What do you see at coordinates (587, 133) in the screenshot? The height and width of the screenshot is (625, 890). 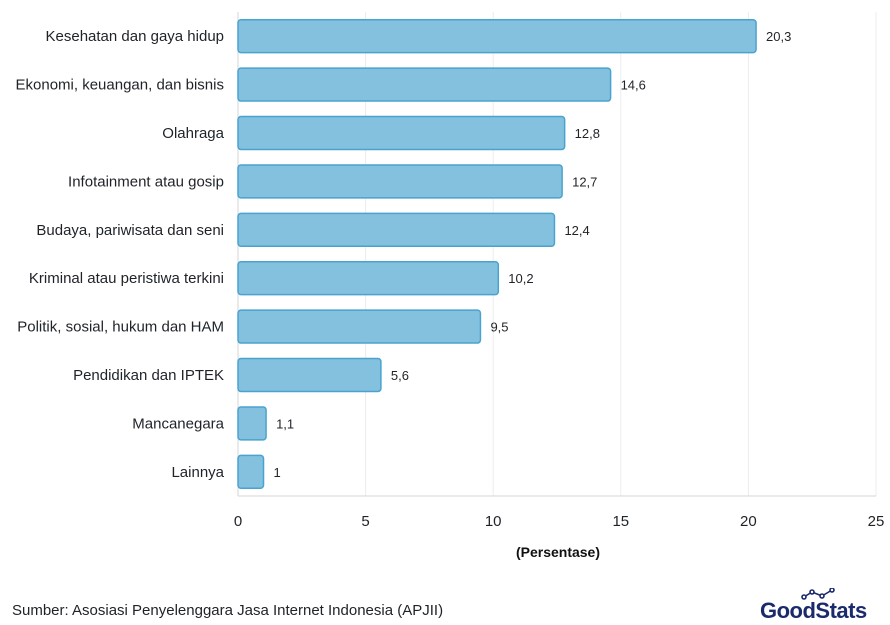 I see `value-label: 12,8` at bounding box center [587, 133].